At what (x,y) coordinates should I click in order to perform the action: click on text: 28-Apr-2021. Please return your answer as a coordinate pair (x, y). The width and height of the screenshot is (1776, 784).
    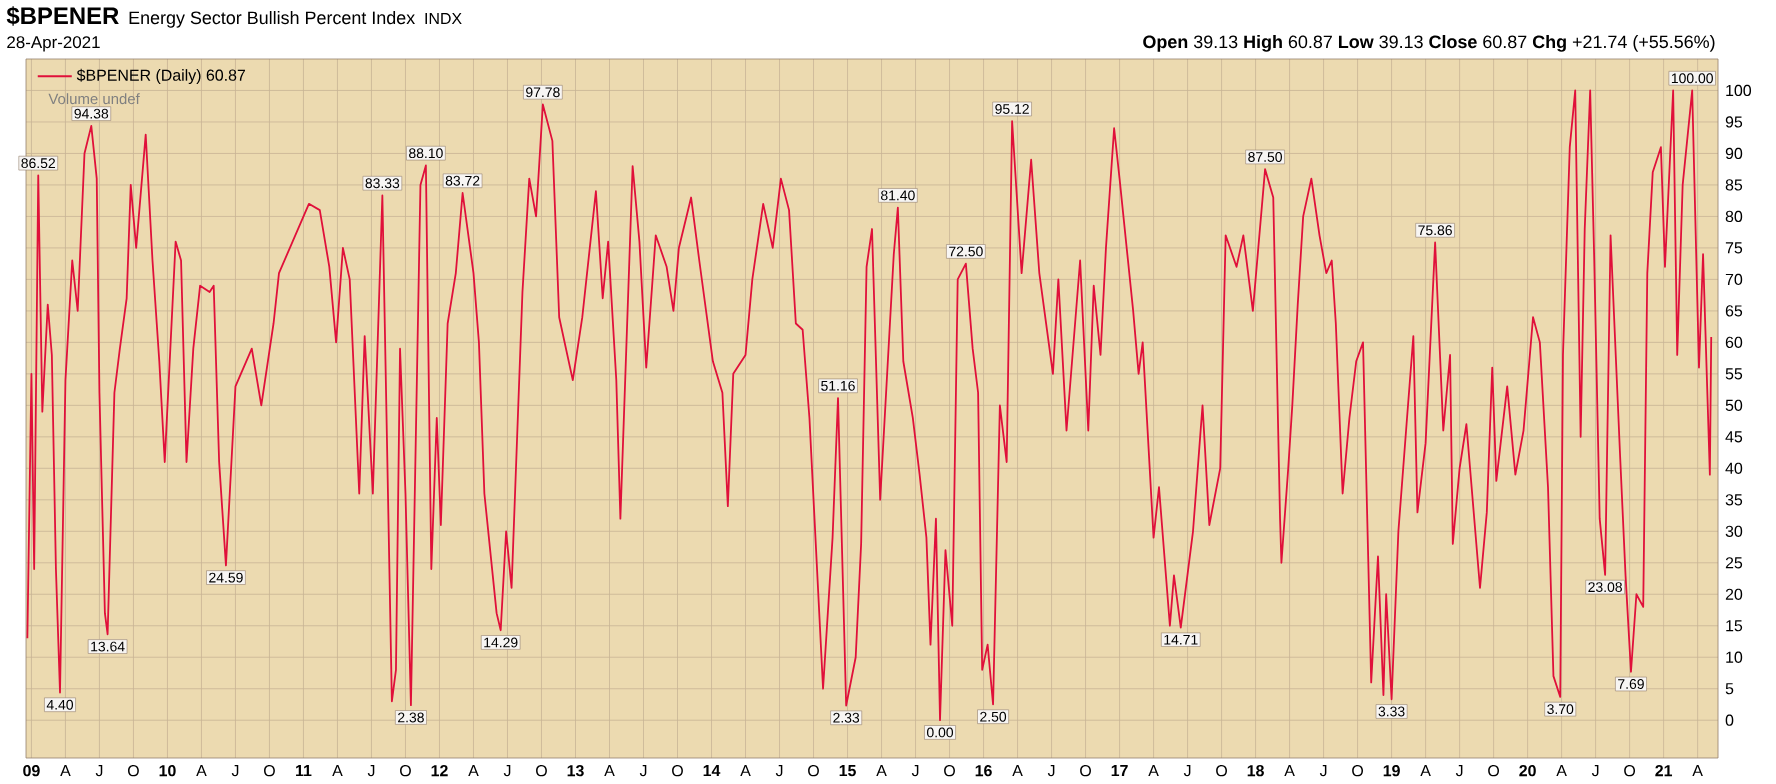
    Looking at the image, I should click on (53, 44).